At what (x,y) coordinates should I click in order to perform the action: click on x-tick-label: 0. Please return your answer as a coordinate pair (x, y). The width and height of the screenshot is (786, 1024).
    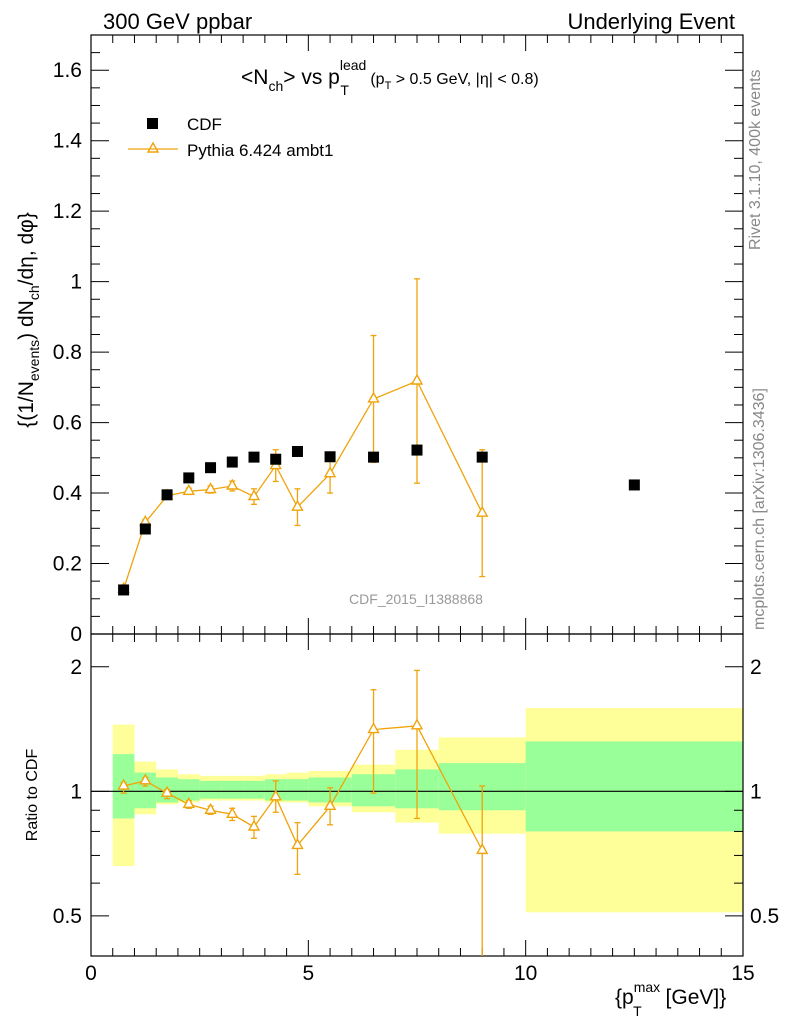
    Looking at the image, I should click on (91, 973).